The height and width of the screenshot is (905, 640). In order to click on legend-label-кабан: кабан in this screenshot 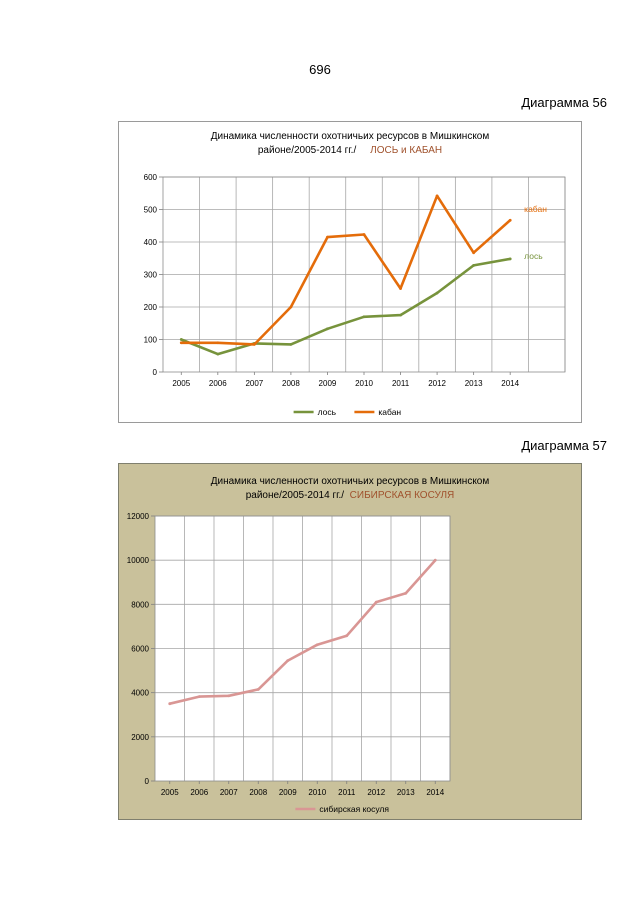, I will do `click(389, 412)`.